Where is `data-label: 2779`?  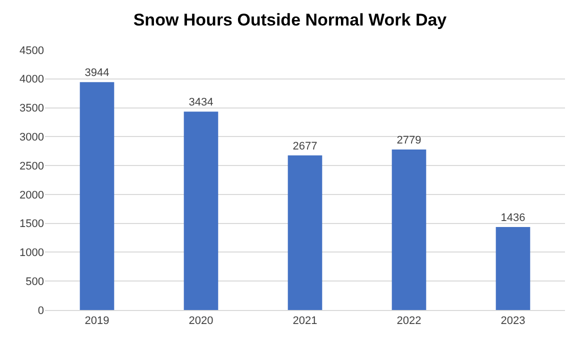 data-label: 2779 is located at coordinates (409, 140).